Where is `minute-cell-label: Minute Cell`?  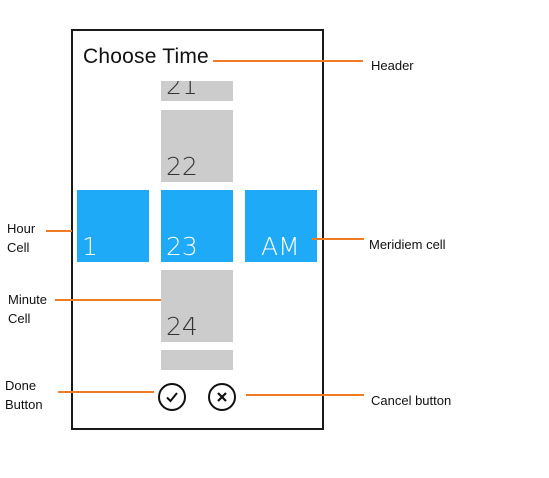
minute-cell-label: Minute Cell is located at coordinates (28, 309).